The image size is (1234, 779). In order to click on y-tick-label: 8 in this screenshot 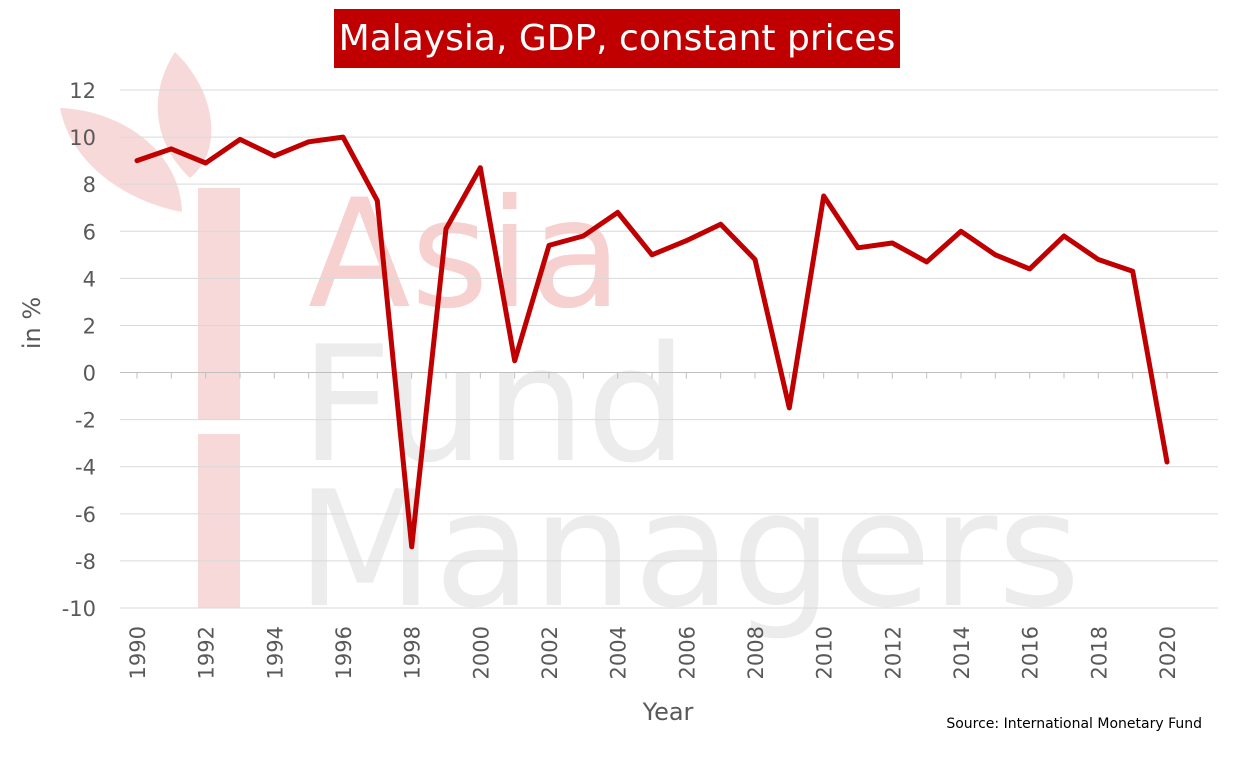, I will do `click(89, 185)`.